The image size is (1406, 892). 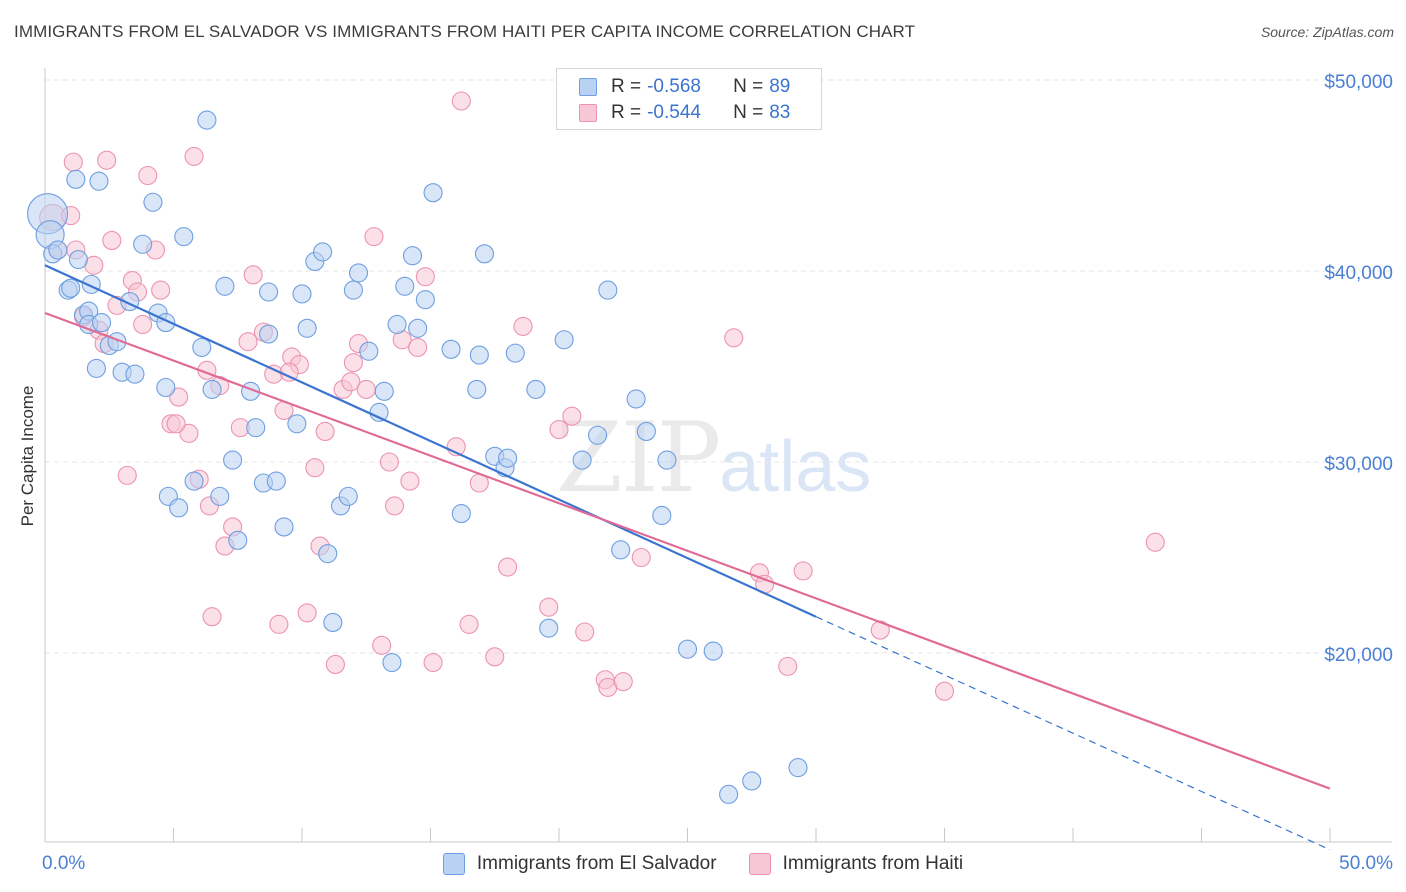 What do you see at coordinates (63, 863) in the screenshot?
I see `x-tick-label: 0.0%` at bounding box center [63, 863].